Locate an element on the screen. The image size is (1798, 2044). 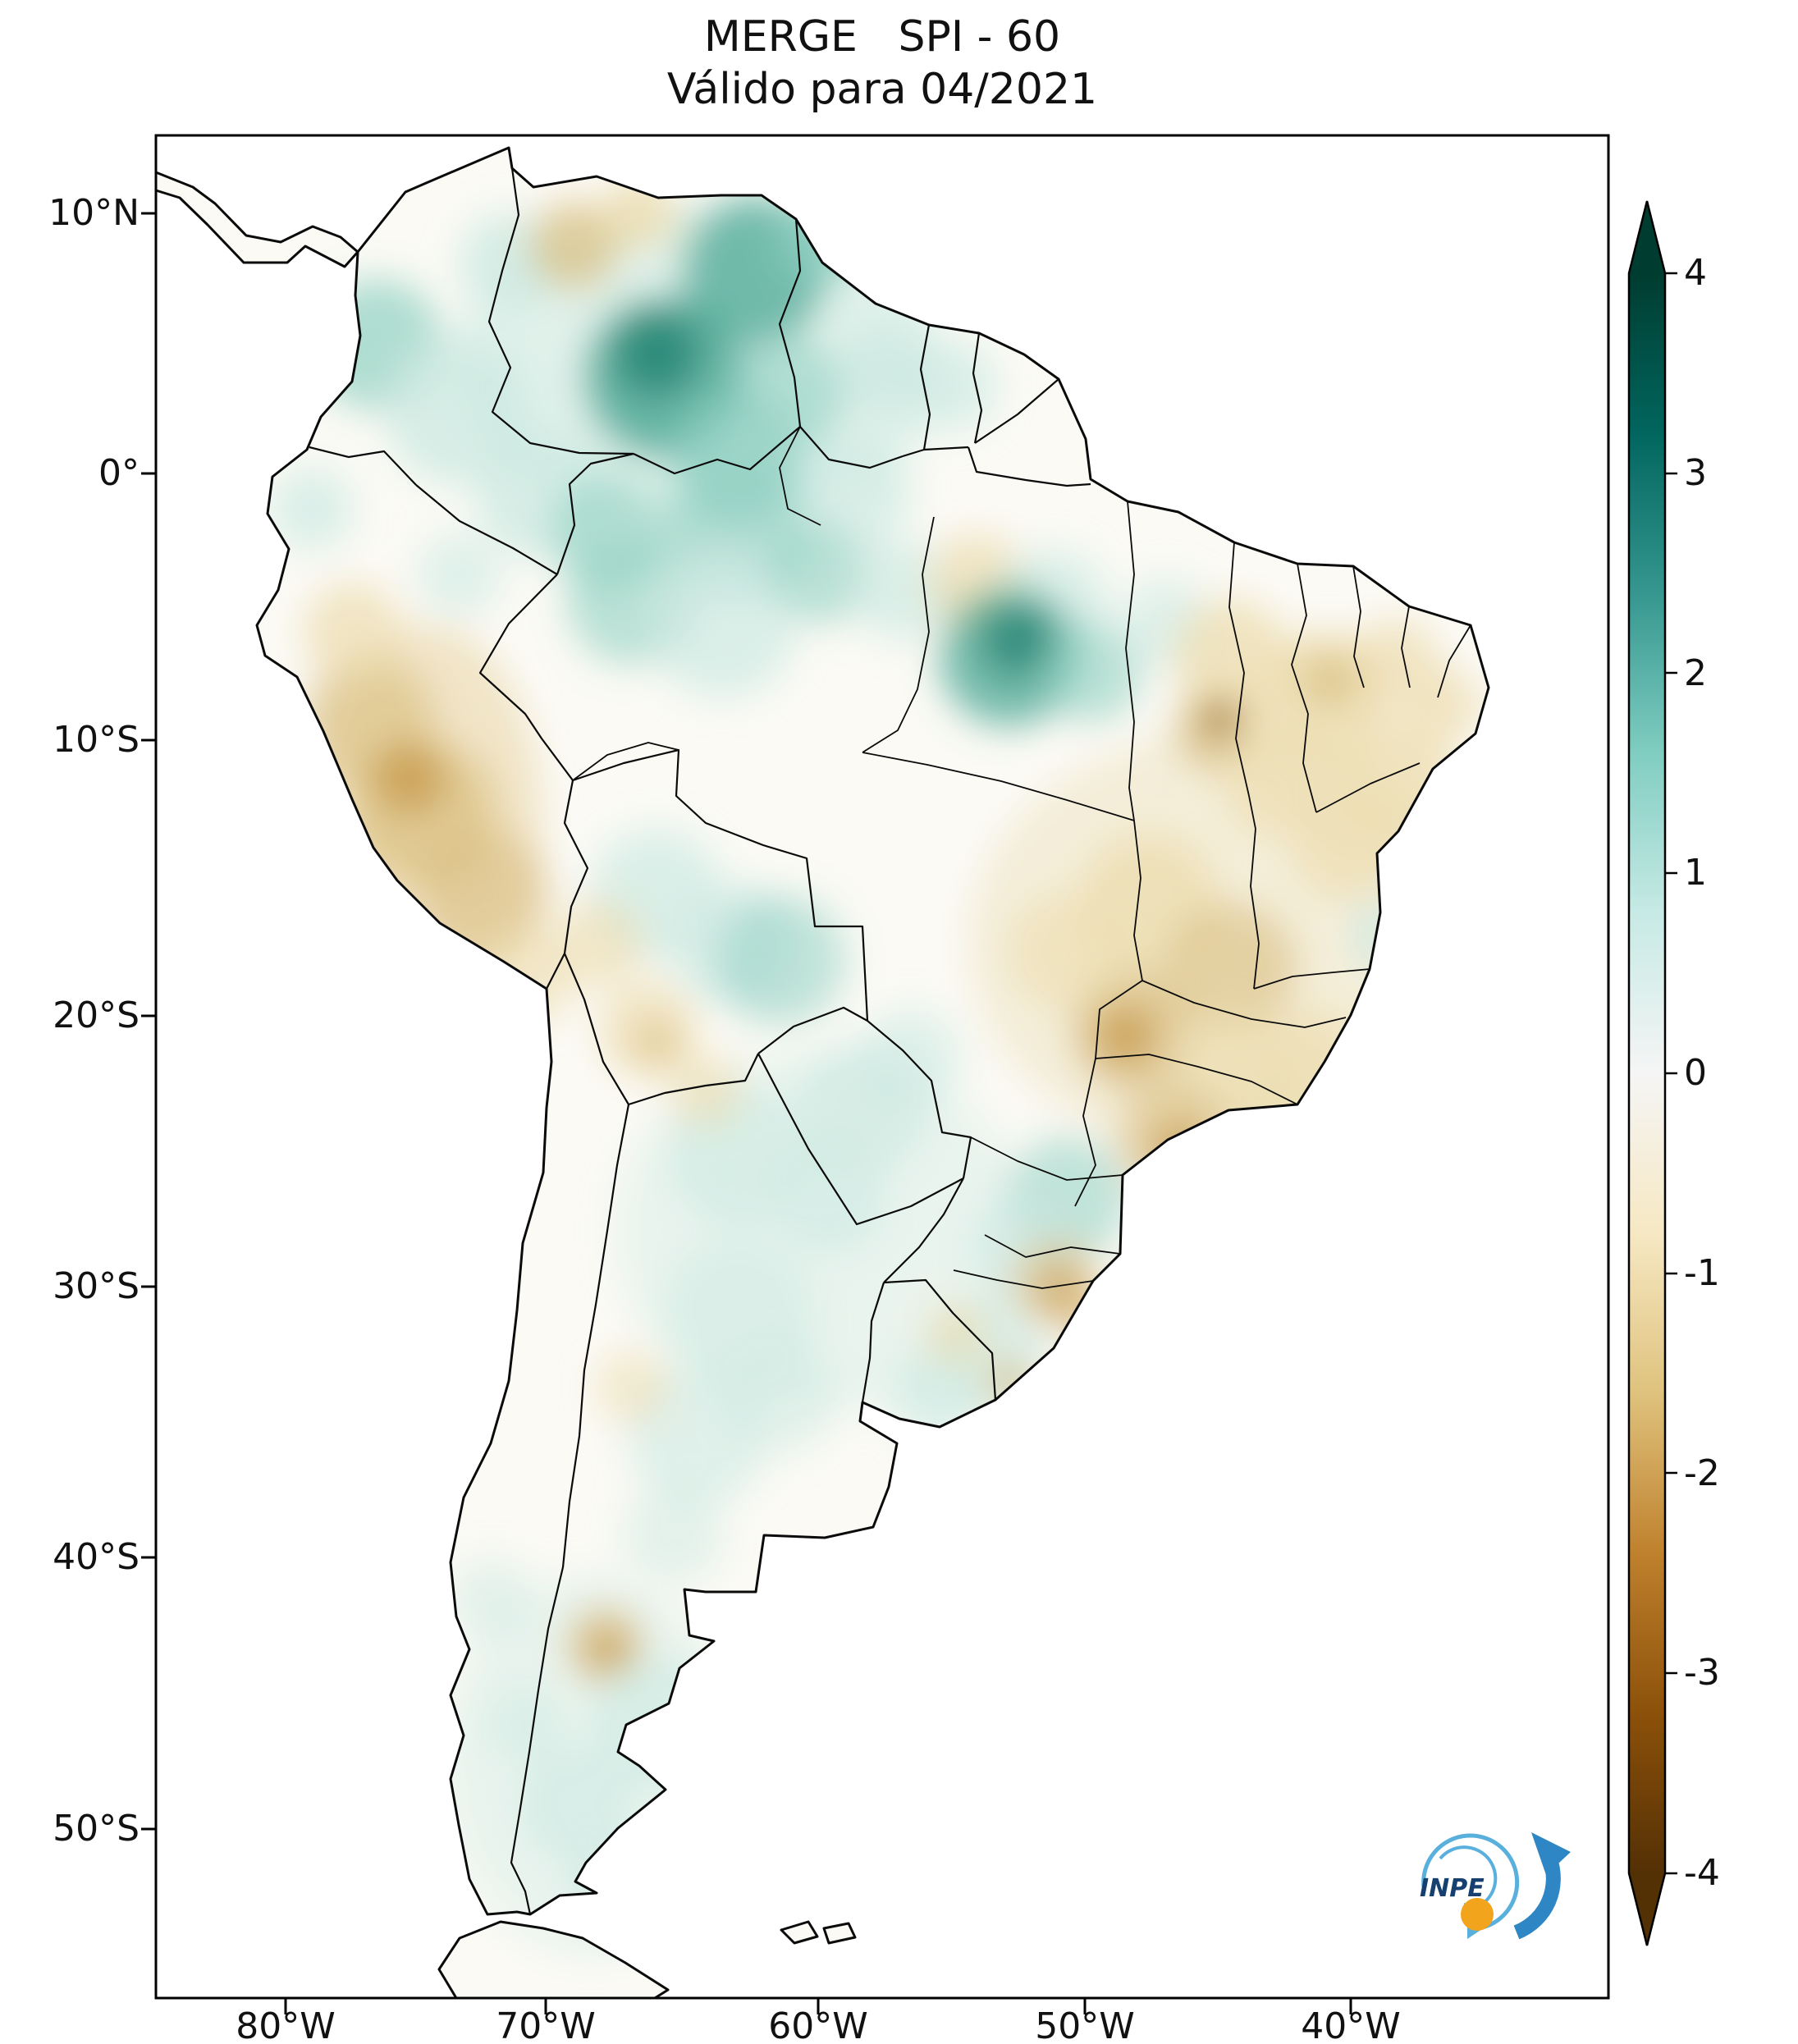
logo-orange-dot-icon is located at coordinates (1477, 1914).